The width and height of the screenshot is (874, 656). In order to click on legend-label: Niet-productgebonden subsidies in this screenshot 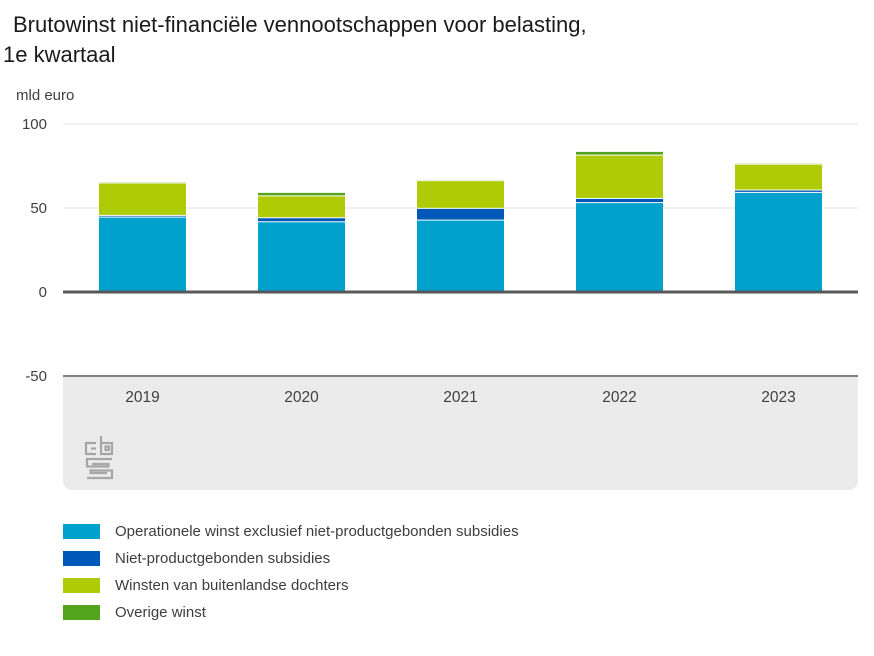, I will do `click(223, 558)`.